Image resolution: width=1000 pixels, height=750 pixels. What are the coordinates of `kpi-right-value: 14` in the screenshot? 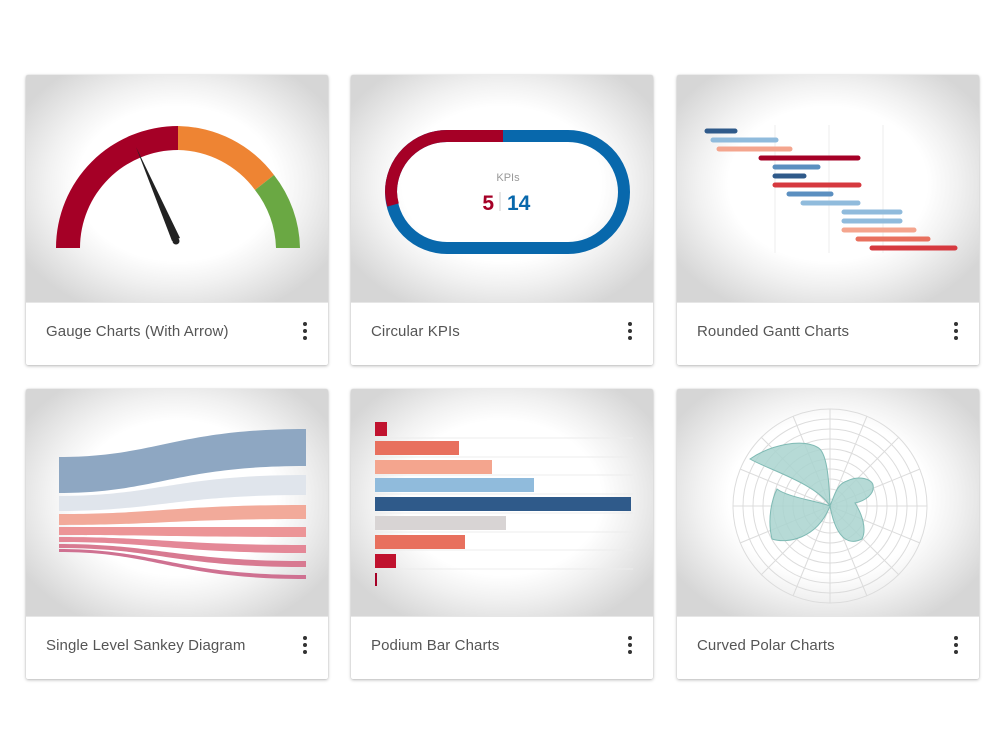 It's located at (519, 203).